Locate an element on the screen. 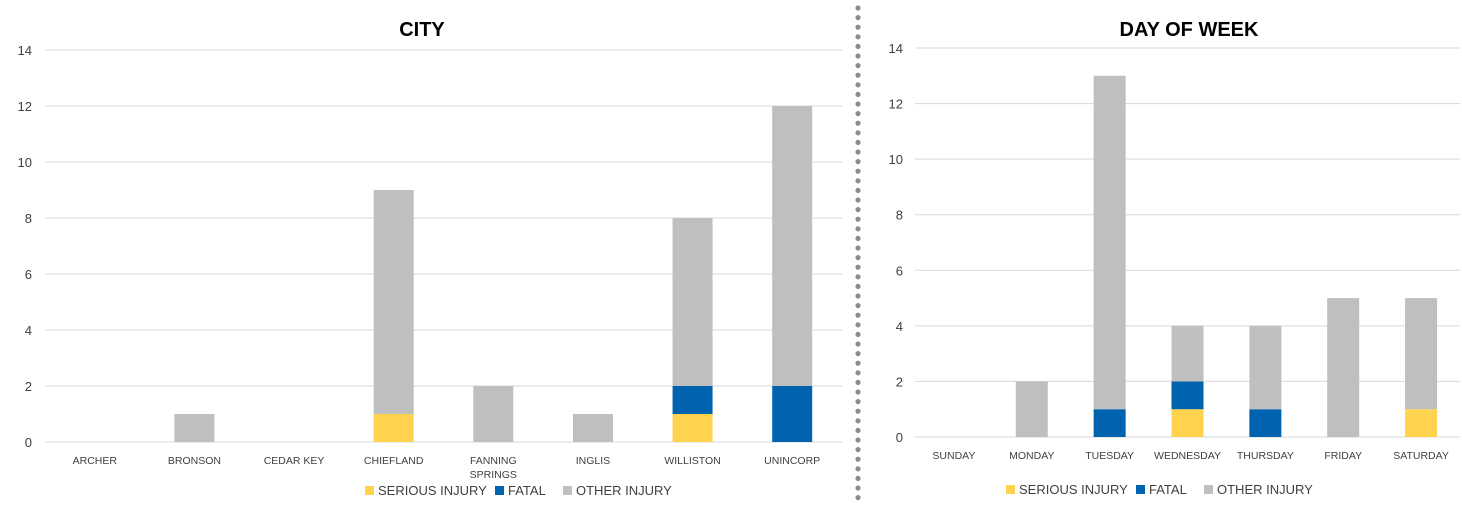 Image resolution: width=1462 pixels, height=506 pixels. day-y-tick-label: 10 is located at coordinates (896, 159).